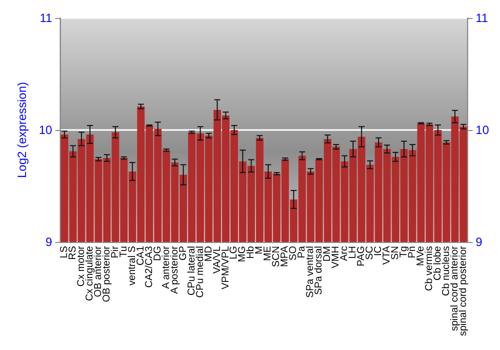 This screenshot has height=350, width=500. Describe the element at coordinates (132, 266) in the screenshot. I see `x-tick-label: ventral S` at that location.